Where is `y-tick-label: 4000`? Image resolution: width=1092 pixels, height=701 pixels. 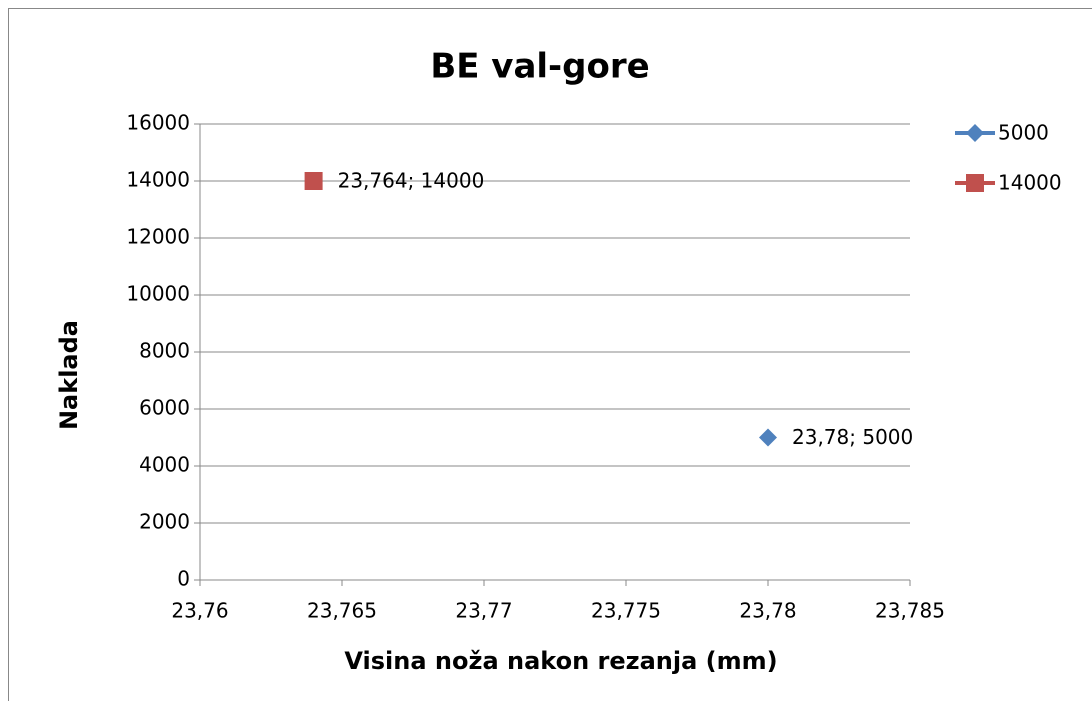
y-tick-label: 4000 is located at coordinates (164, 465).